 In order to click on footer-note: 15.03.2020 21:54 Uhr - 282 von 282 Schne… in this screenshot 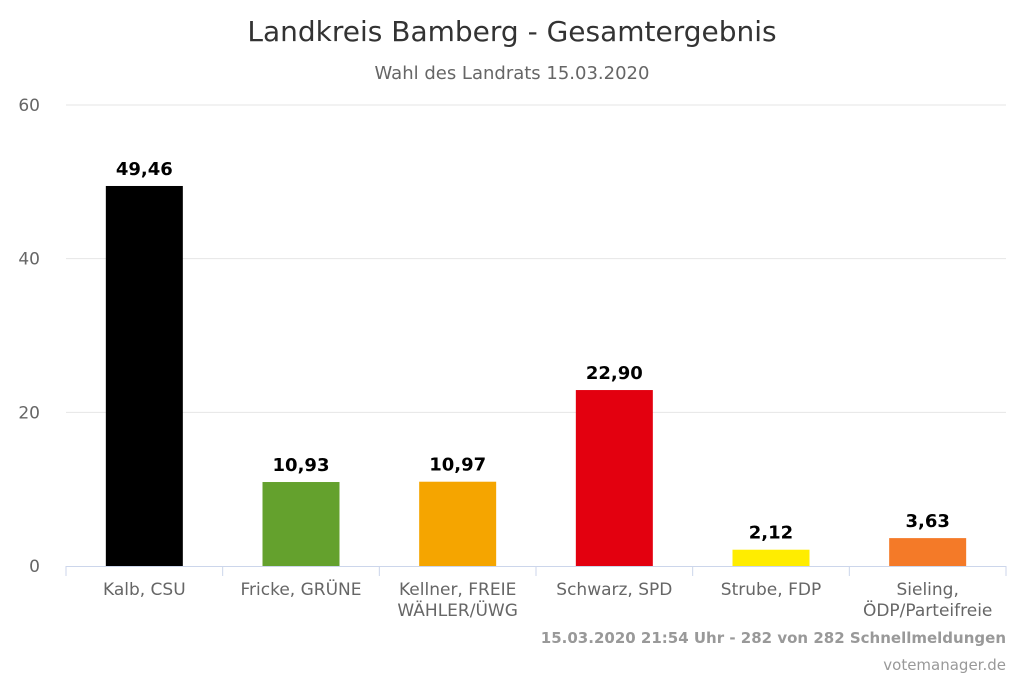, I will do `click(773, 638)`.